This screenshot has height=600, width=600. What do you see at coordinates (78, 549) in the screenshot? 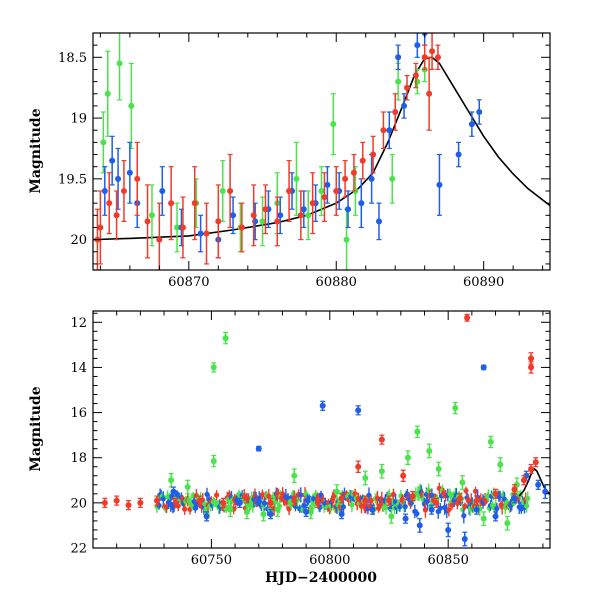
I see `y-tick-label: 22` at bounding box center [78, 549].